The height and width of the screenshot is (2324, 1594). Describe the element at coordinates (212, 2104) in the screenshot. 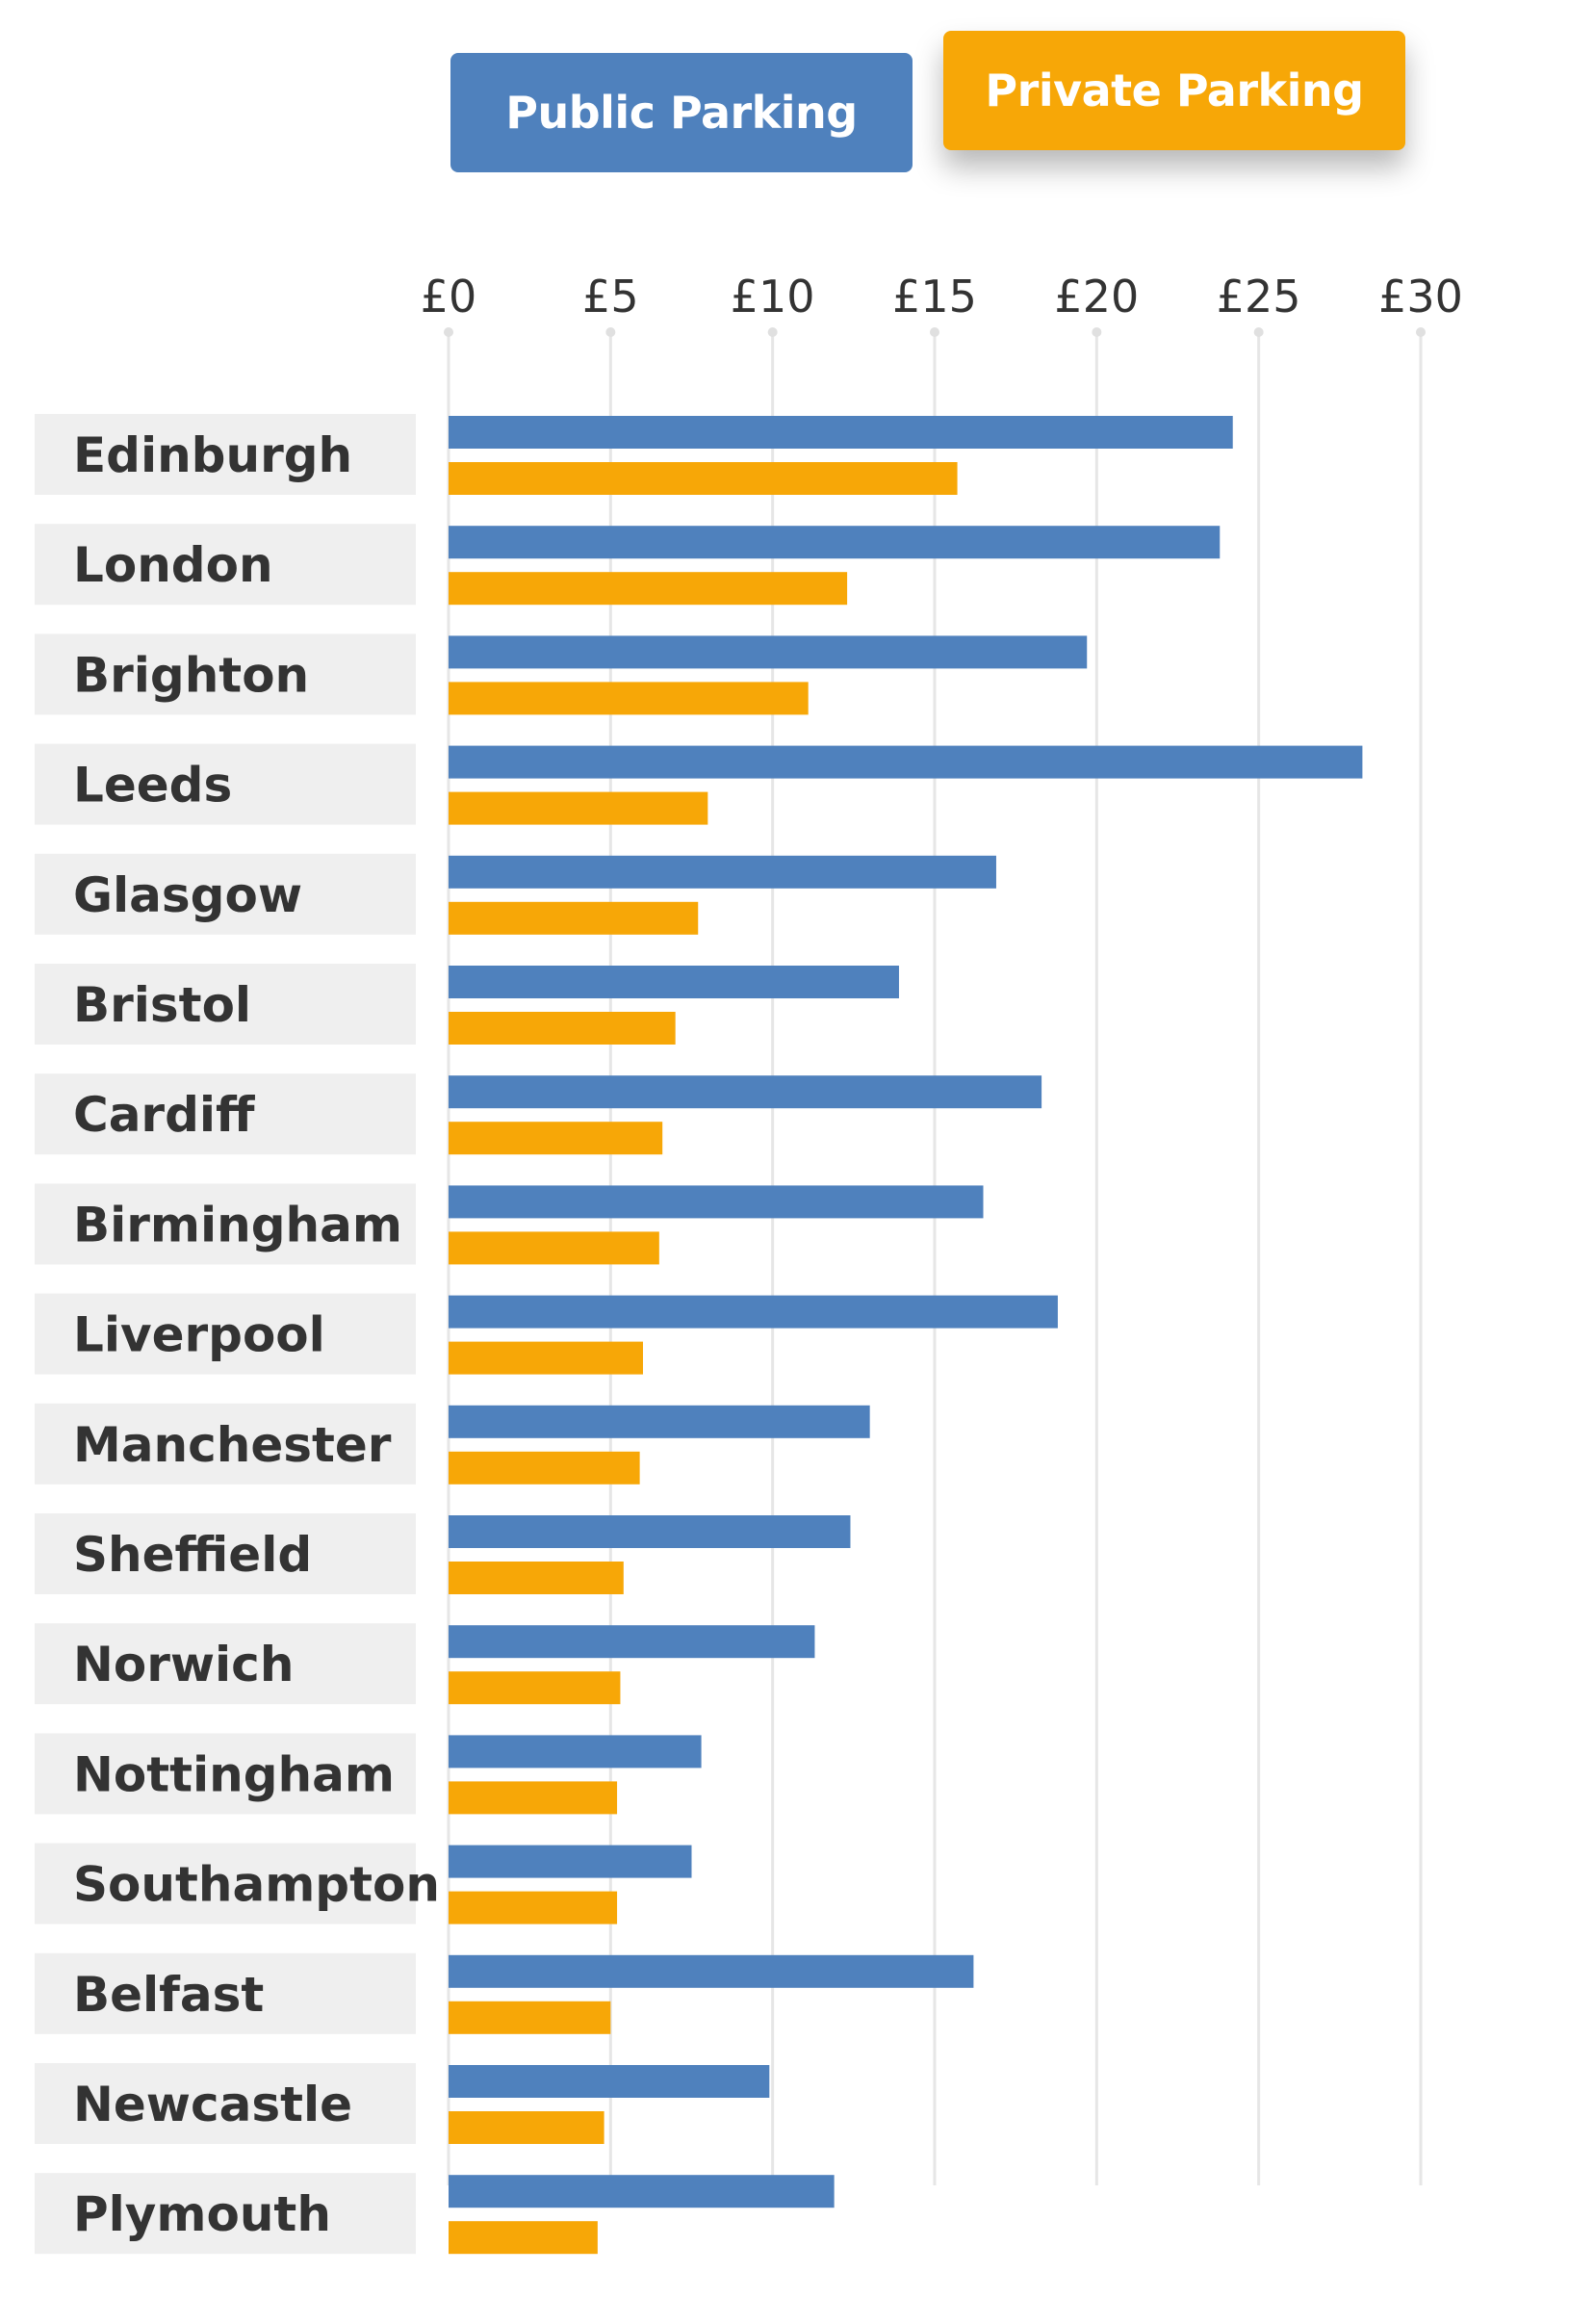

I see `city-label: Newcastle` at that location.